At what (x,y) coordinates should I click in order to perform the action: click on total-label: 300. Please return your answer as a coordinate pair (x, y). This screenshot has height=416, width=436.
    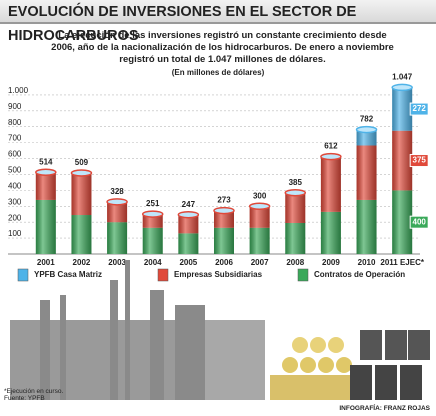
    Looking at the image, I should click on (260, 195).